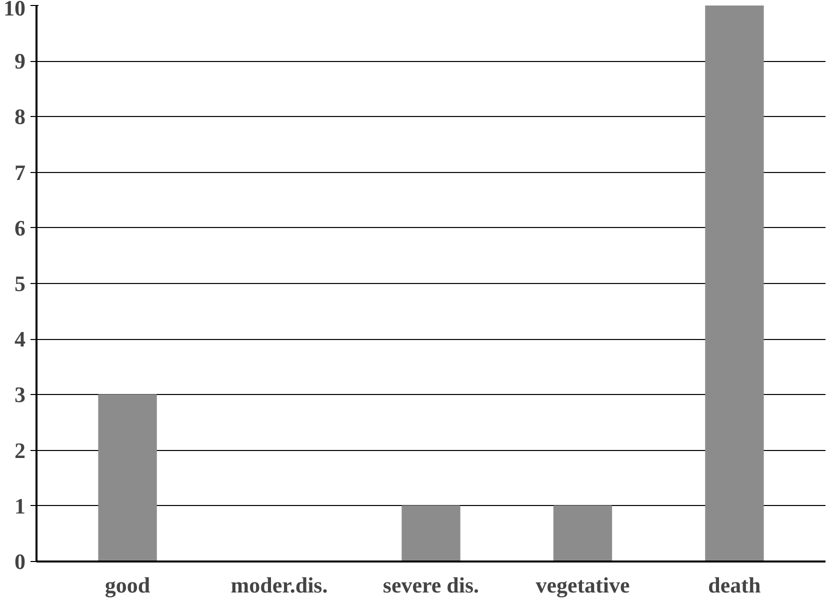  I want to click on x-tick-label: vegetative, so click(583, 585).